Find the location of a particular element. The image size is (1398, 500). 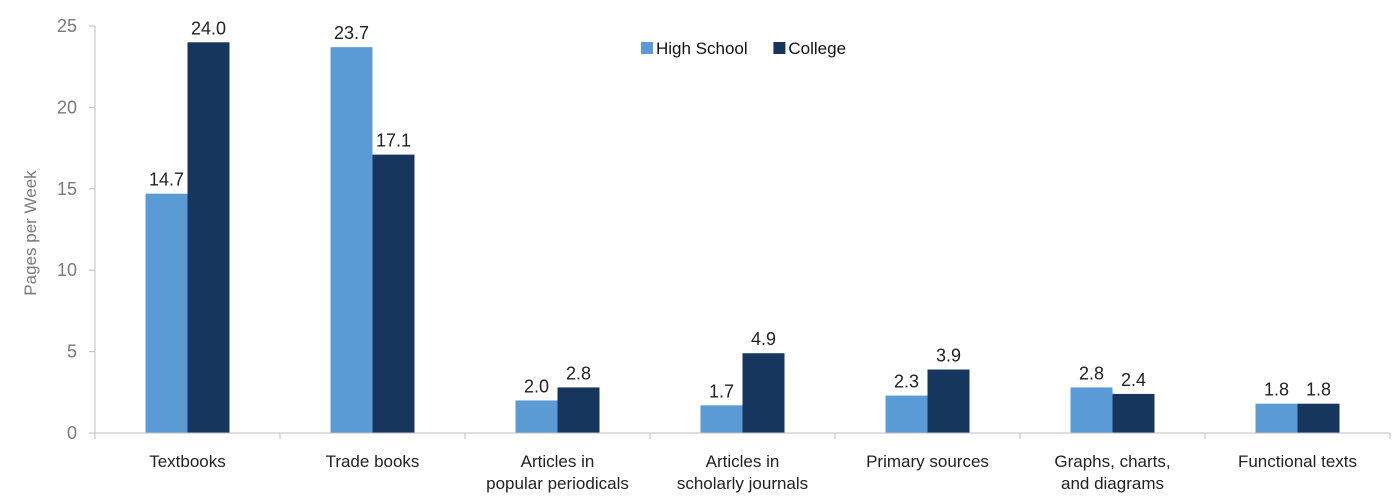

x-tick-label: Functional texts is located at coordinates (1297, 461).